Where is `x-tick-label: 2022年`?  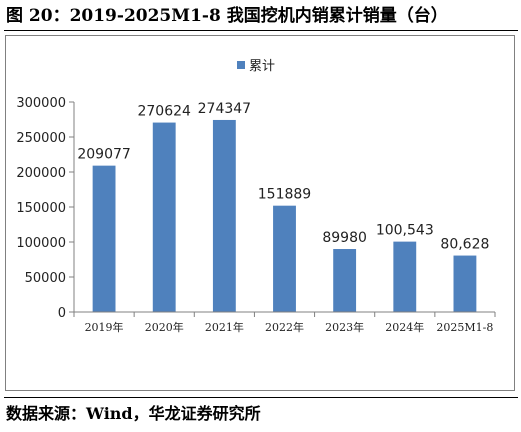 x-tick-label: 2022年 is located at coordinates (284, 327).